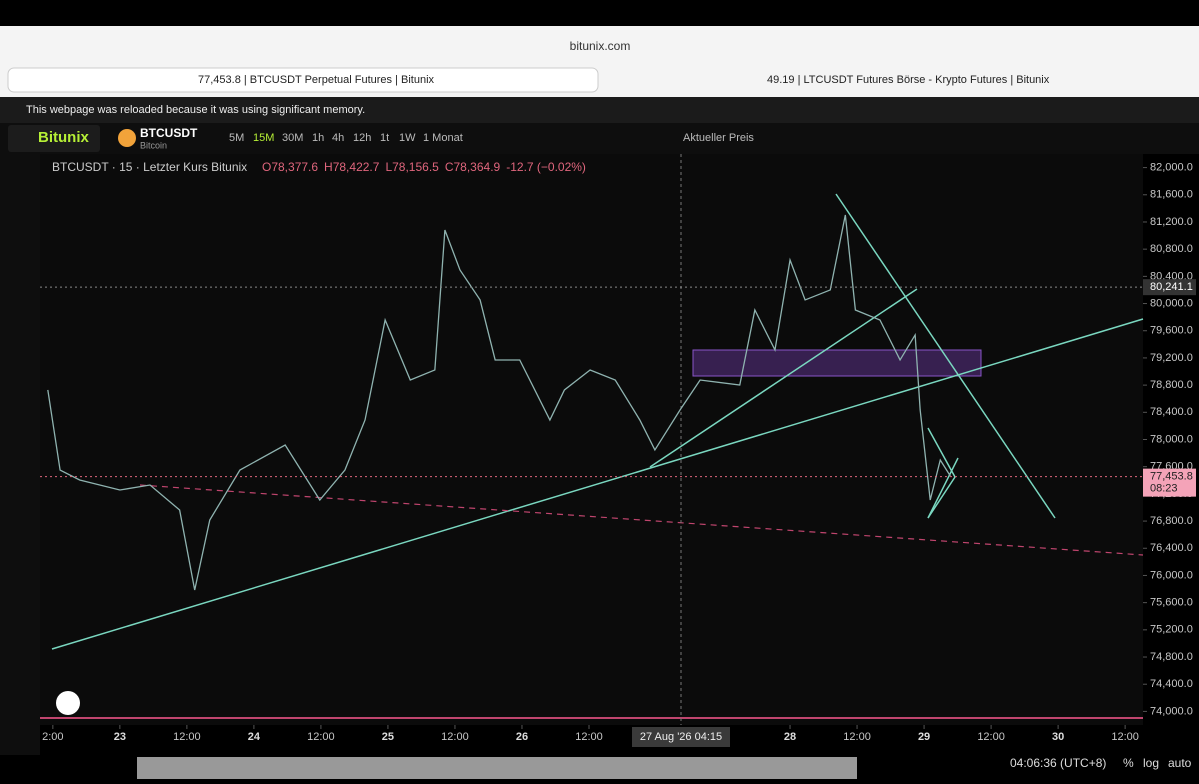 The image size is (1199, 784). What do you see at coordinates (1171, 575) in the screenshot?
I see `y-tick-label: 76,000.0` at bounding box center [1171, 575].